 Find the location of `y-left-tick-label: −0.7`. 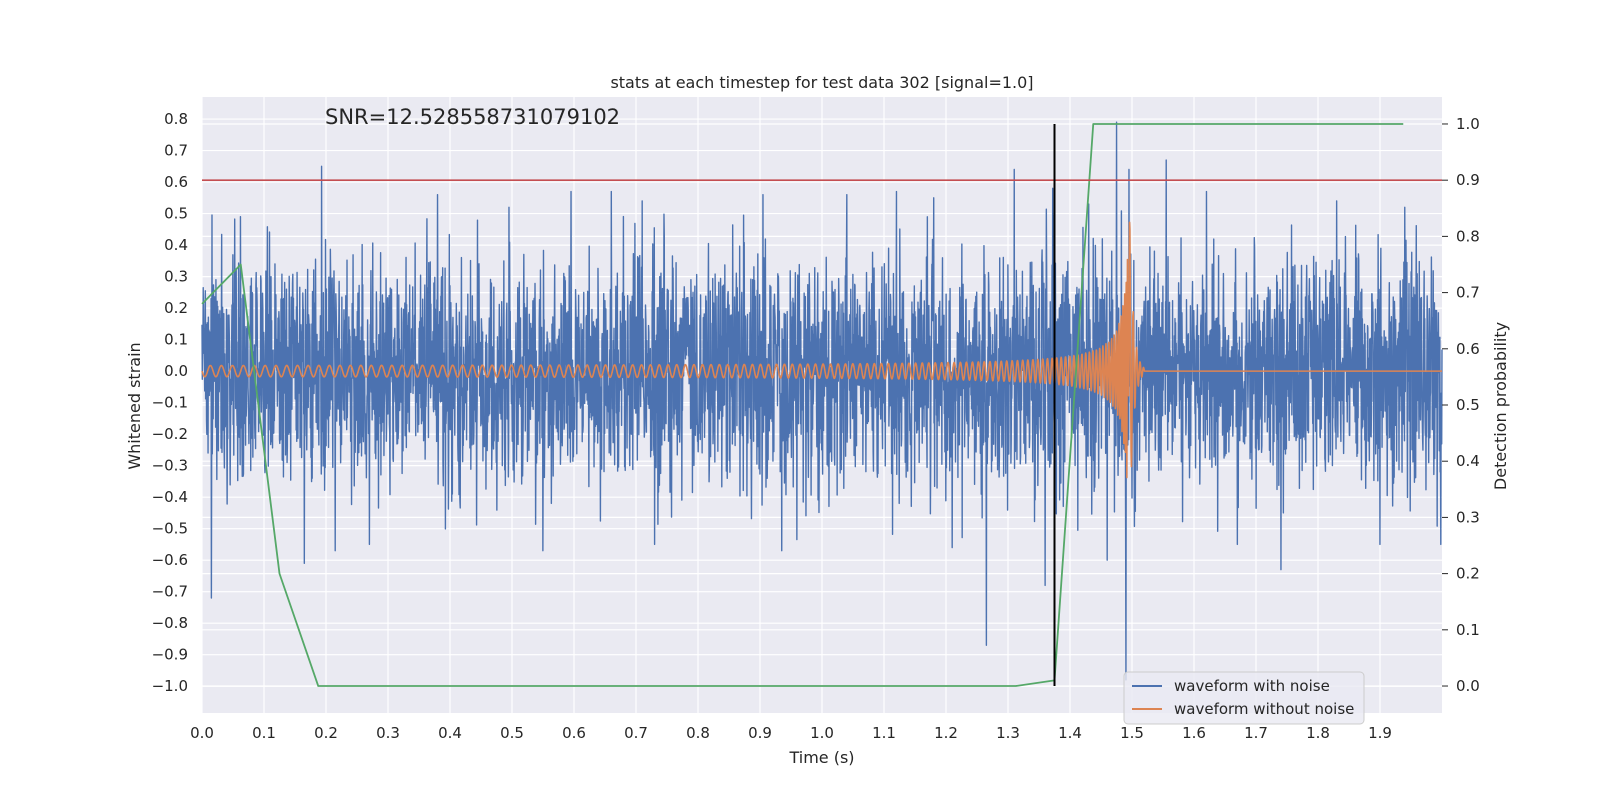

y-left-tick-label: −0.7 is located at coordinates (170, 592).